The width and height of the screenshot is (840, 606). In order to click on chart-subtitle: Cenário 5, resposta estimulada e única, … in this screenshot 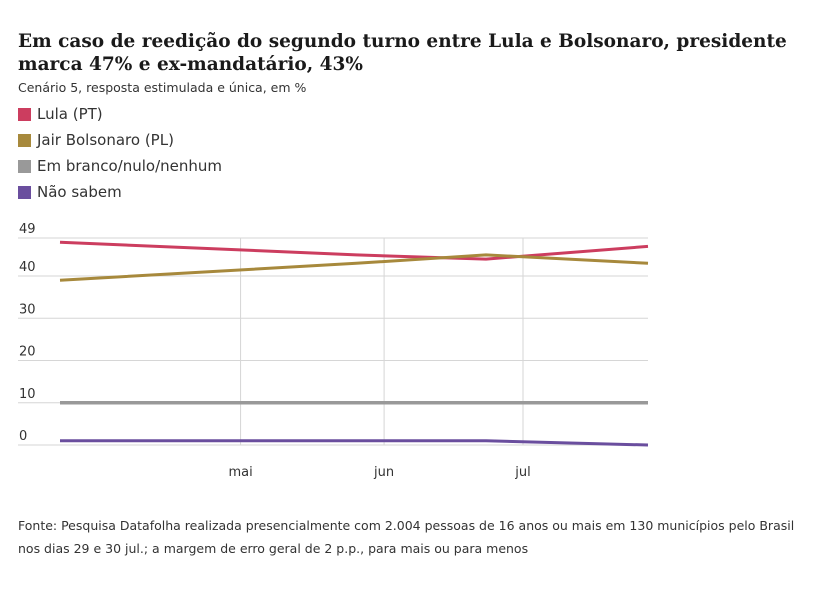, I will do `click(162, 87)`.